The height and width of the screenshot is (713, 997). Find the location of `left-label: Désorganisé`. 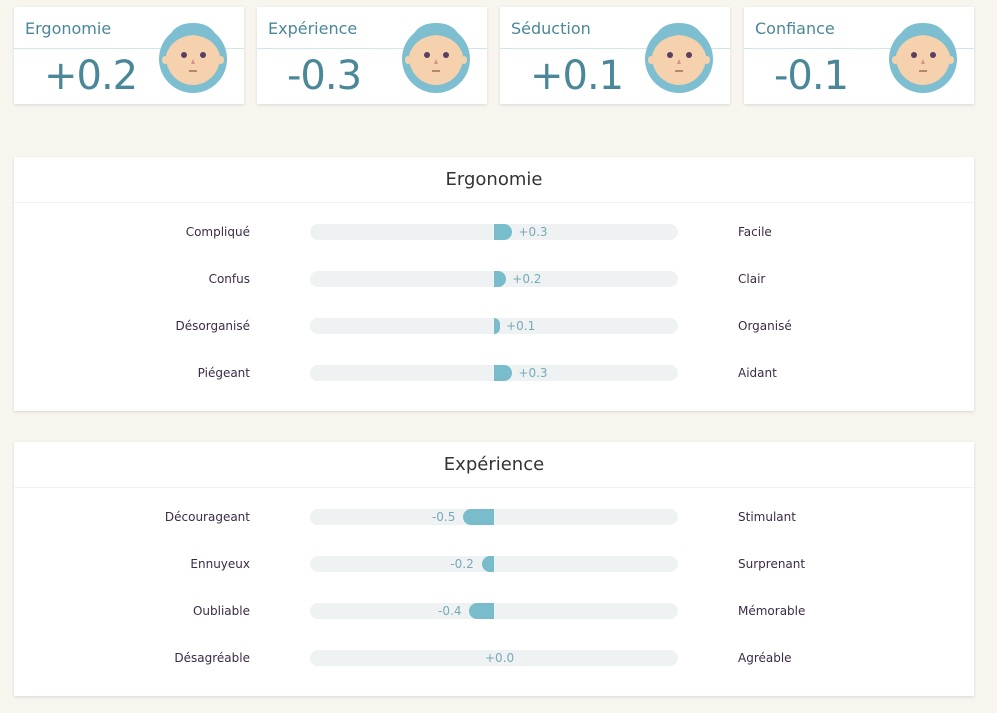

left-label: Désorganisé is located at coordinates (212, 326).